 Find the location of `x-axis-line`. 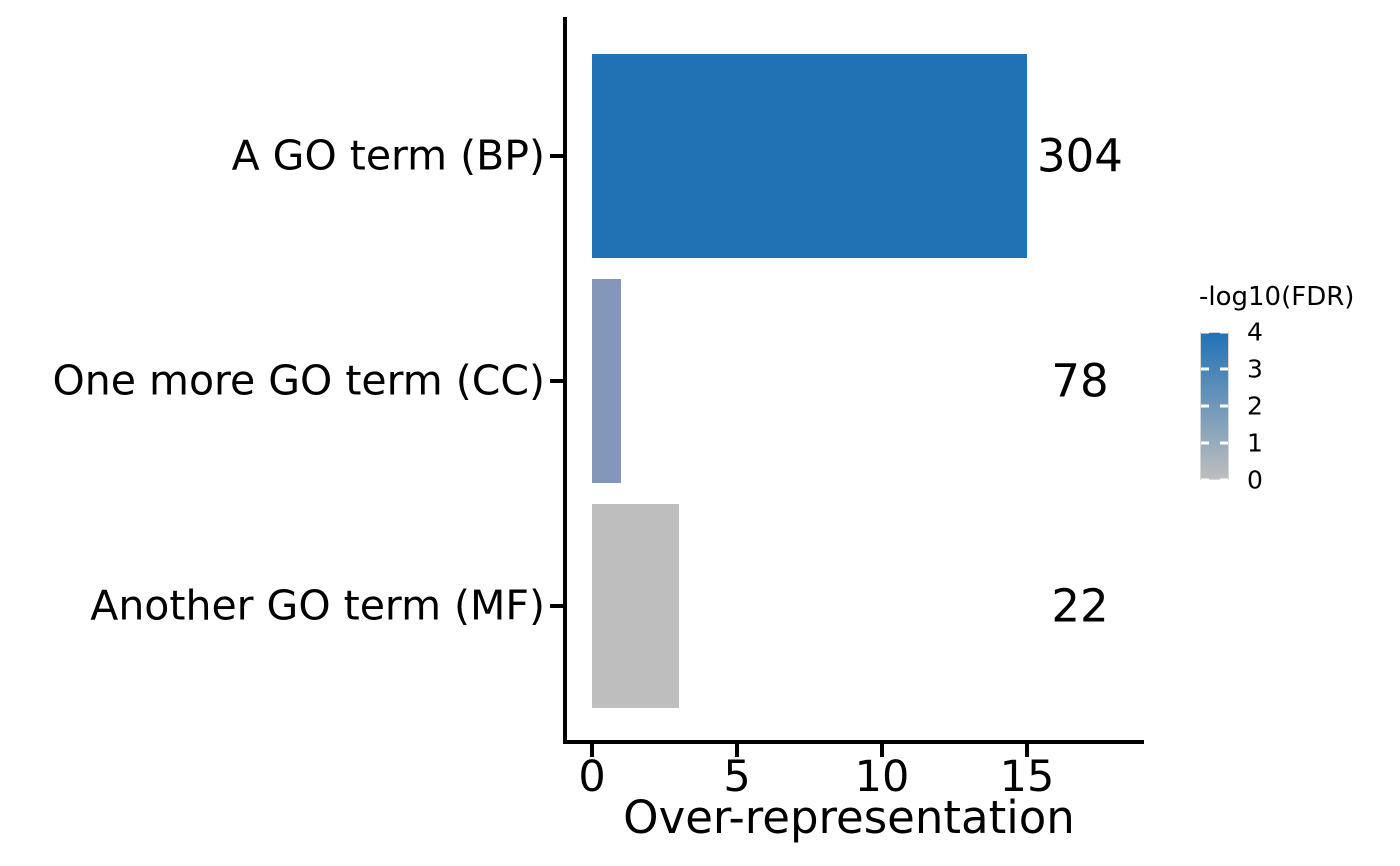

x-axis-line is located at coordinates (853, 742).